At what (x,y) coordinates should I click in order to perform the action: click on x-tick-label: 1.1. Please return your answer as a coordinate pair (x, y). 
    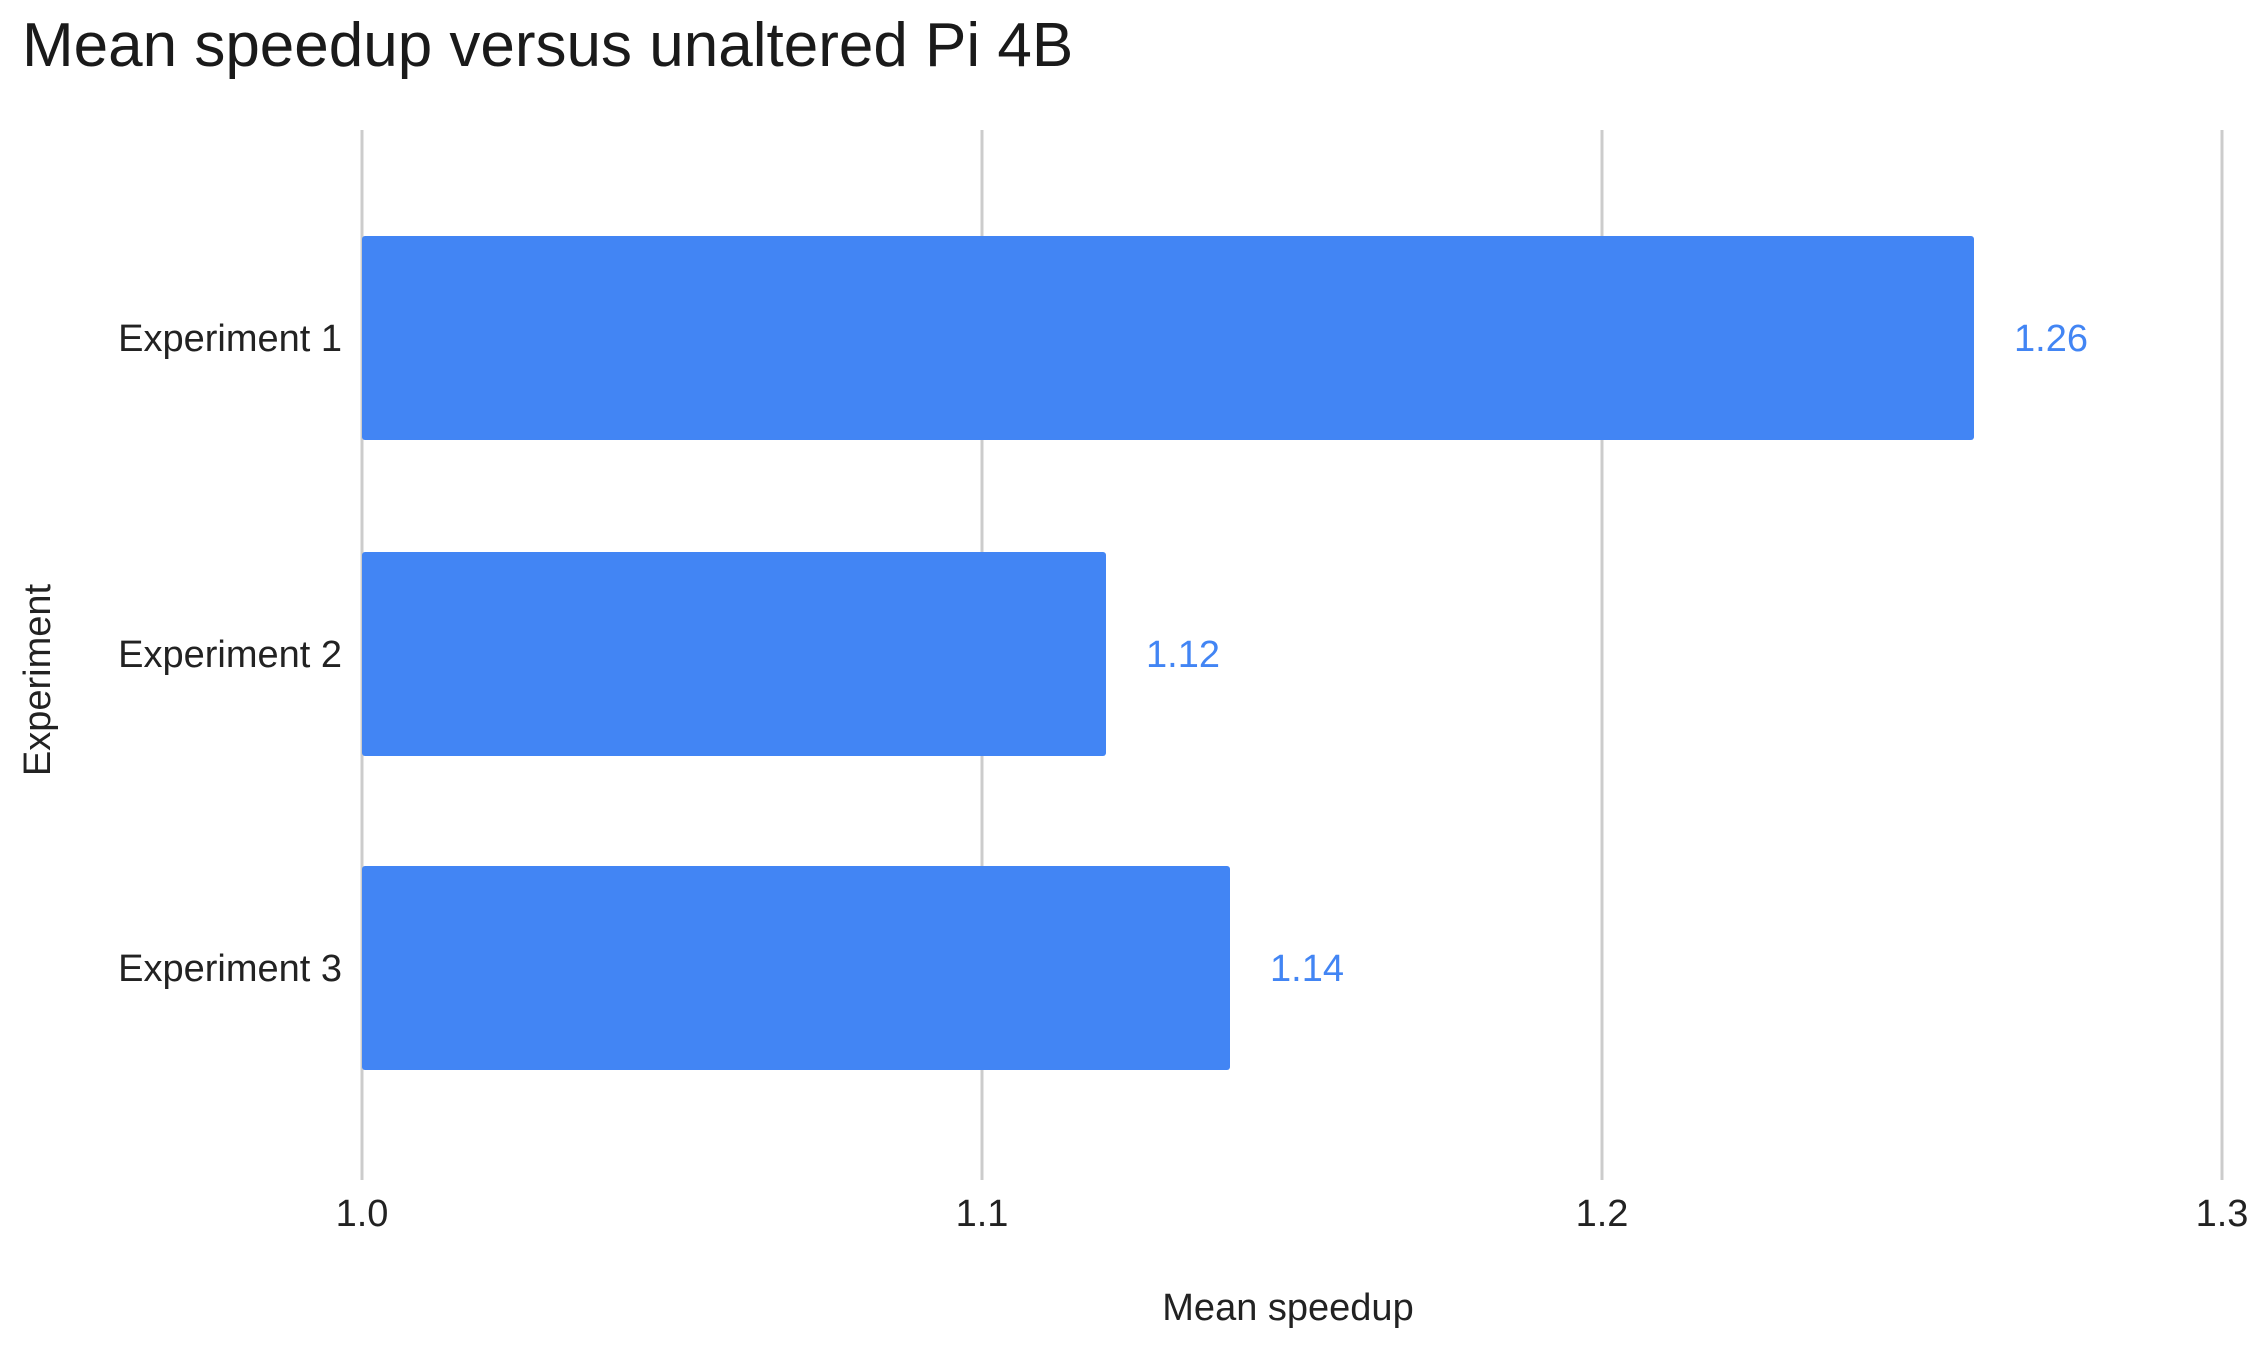
    Looking at the image, I should click on (982, 1214).